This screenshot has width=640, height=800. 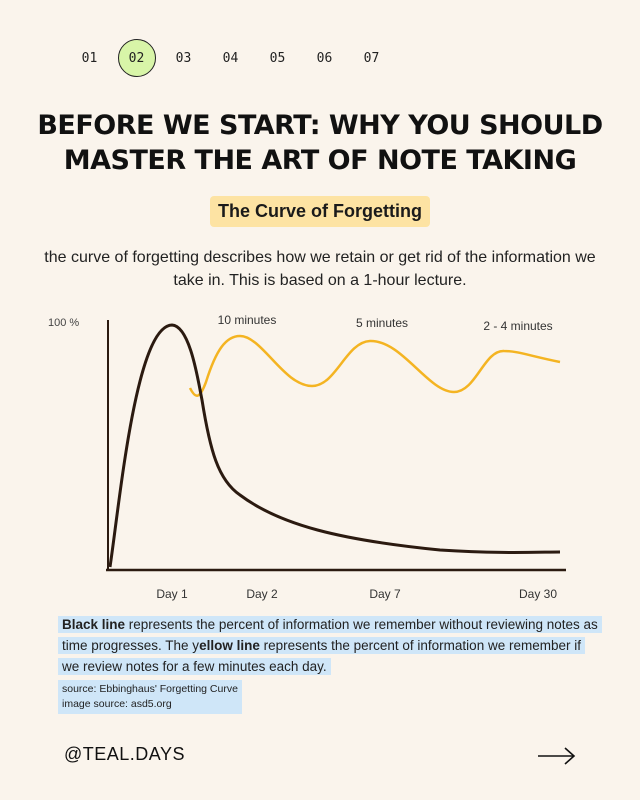 I want to click on step-label: 04, so click(x=230, y=58).